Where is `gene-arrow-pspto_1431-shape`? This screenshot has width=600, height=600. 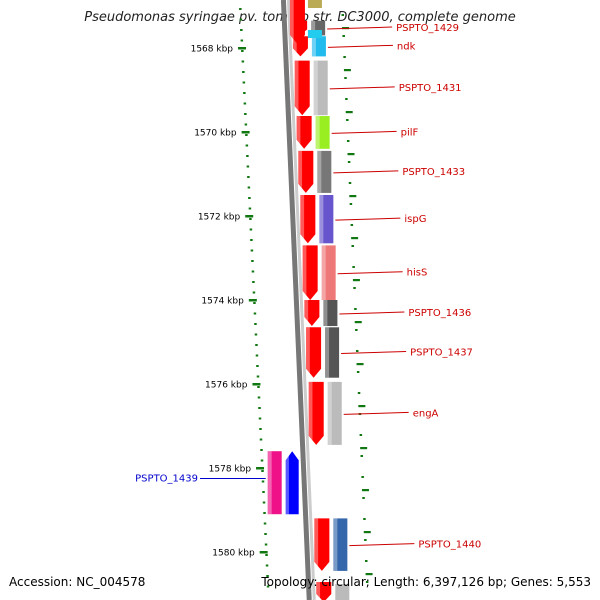
gene-arrow-pspto_1431-shape is located at coordinates (302, 88).